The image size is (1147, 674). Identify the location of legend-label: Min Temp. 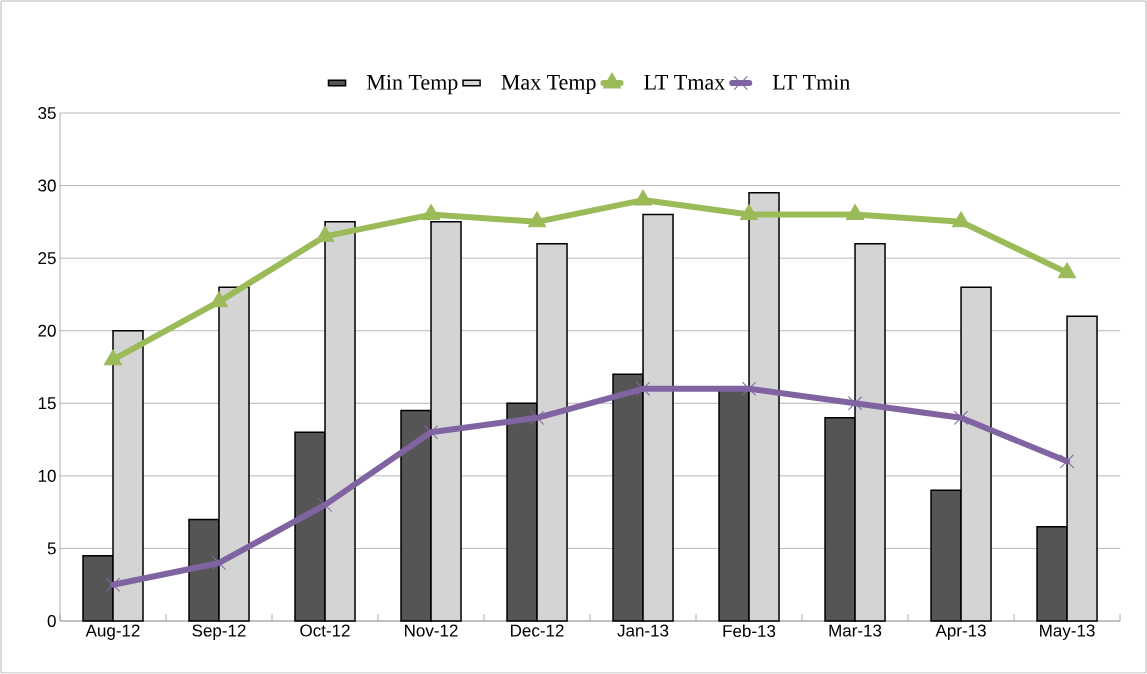
(412, 84).